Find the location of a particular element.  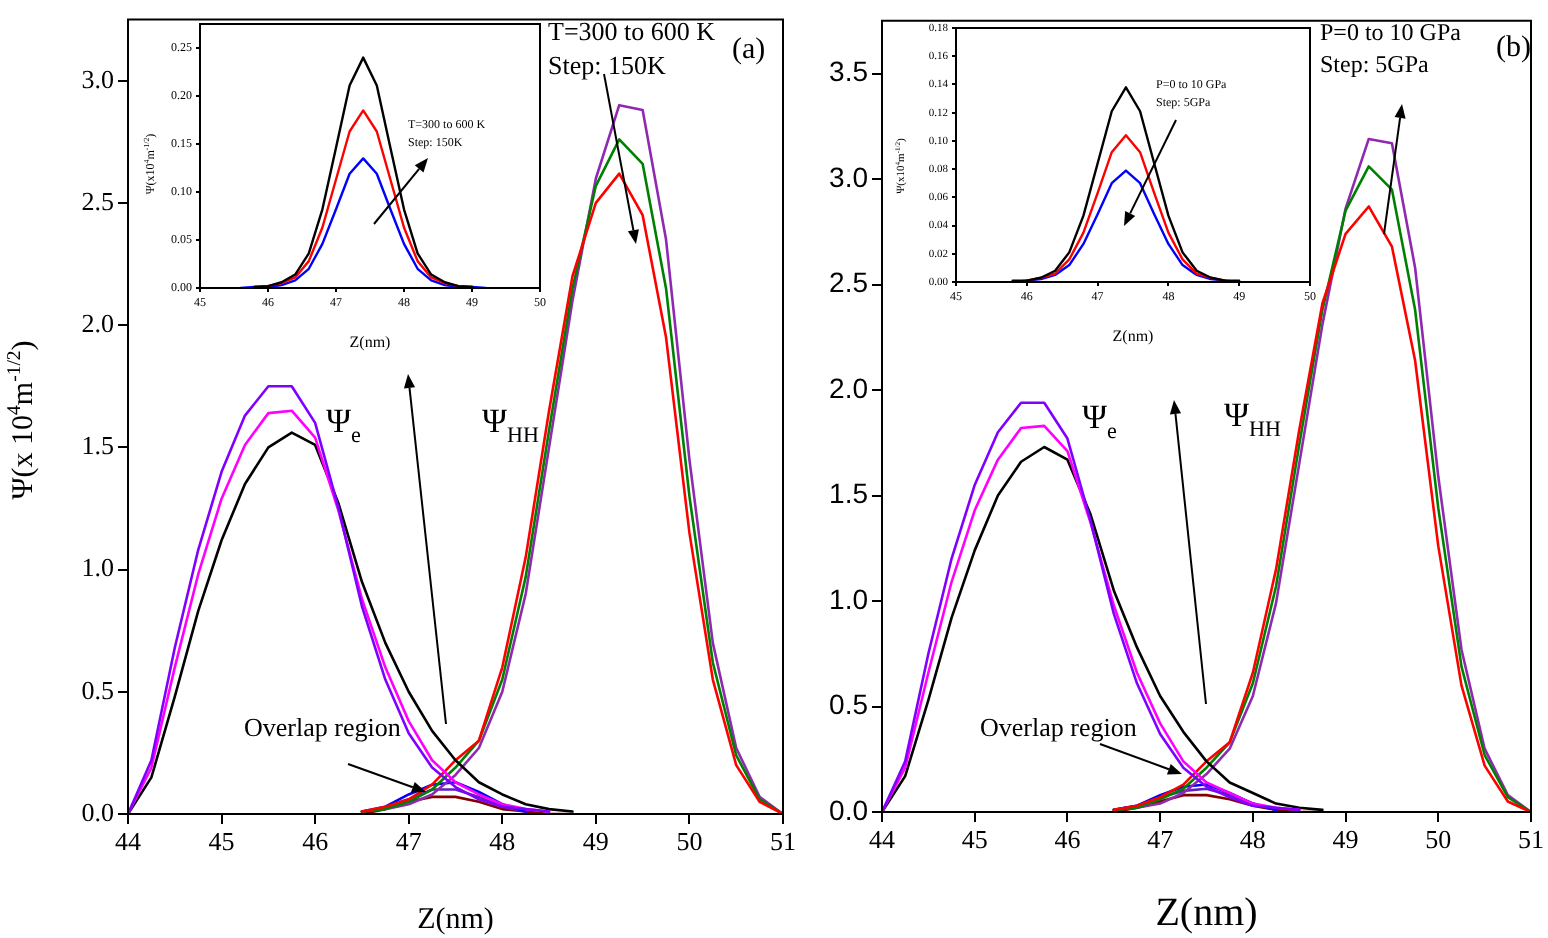

annotation: T=300 to 600 K is located at coordinates (632, 31).